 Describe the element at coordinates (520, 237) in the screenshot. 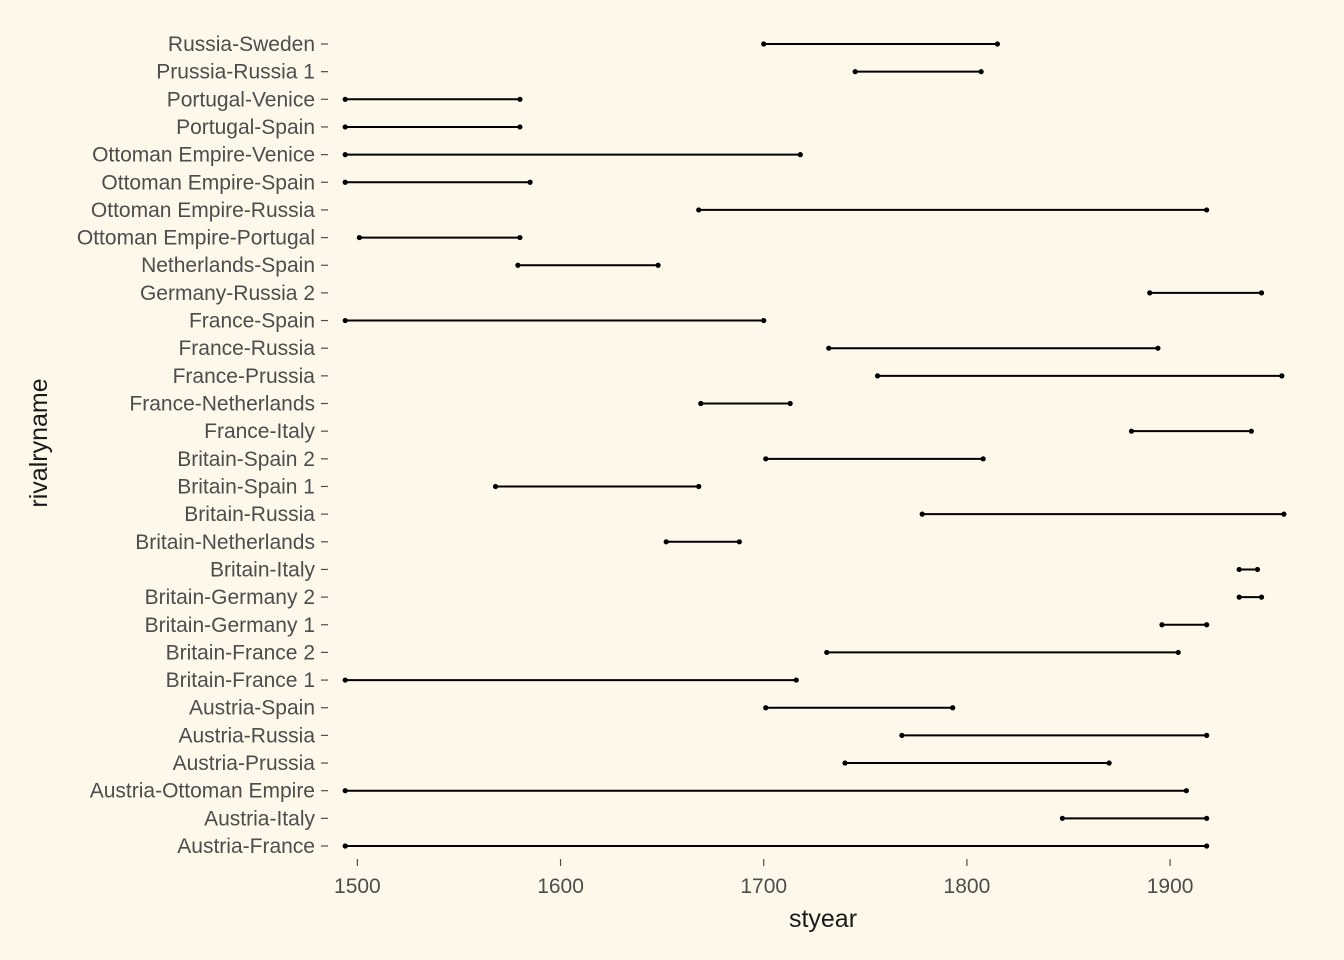

I see `end-point-ottoman-empire-portugal` at that location.